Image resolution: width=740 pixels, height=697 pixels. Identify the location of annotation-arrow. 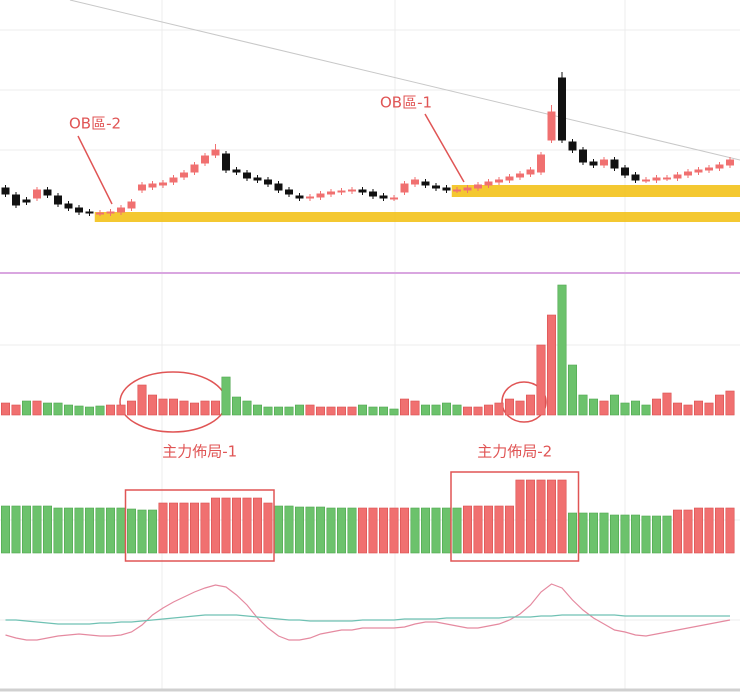
(95, 170).